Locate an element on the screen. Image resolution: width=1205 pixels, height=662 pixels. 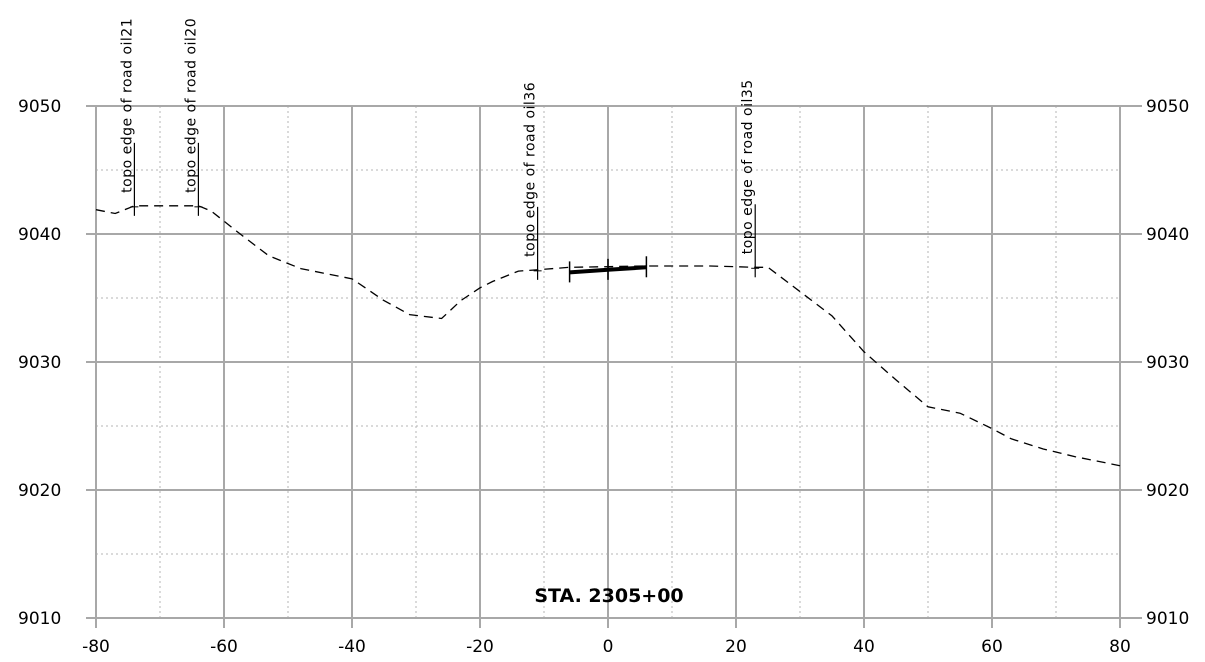
annotation-label: topo edge of road oil21 is located at coordinates (127, 105).